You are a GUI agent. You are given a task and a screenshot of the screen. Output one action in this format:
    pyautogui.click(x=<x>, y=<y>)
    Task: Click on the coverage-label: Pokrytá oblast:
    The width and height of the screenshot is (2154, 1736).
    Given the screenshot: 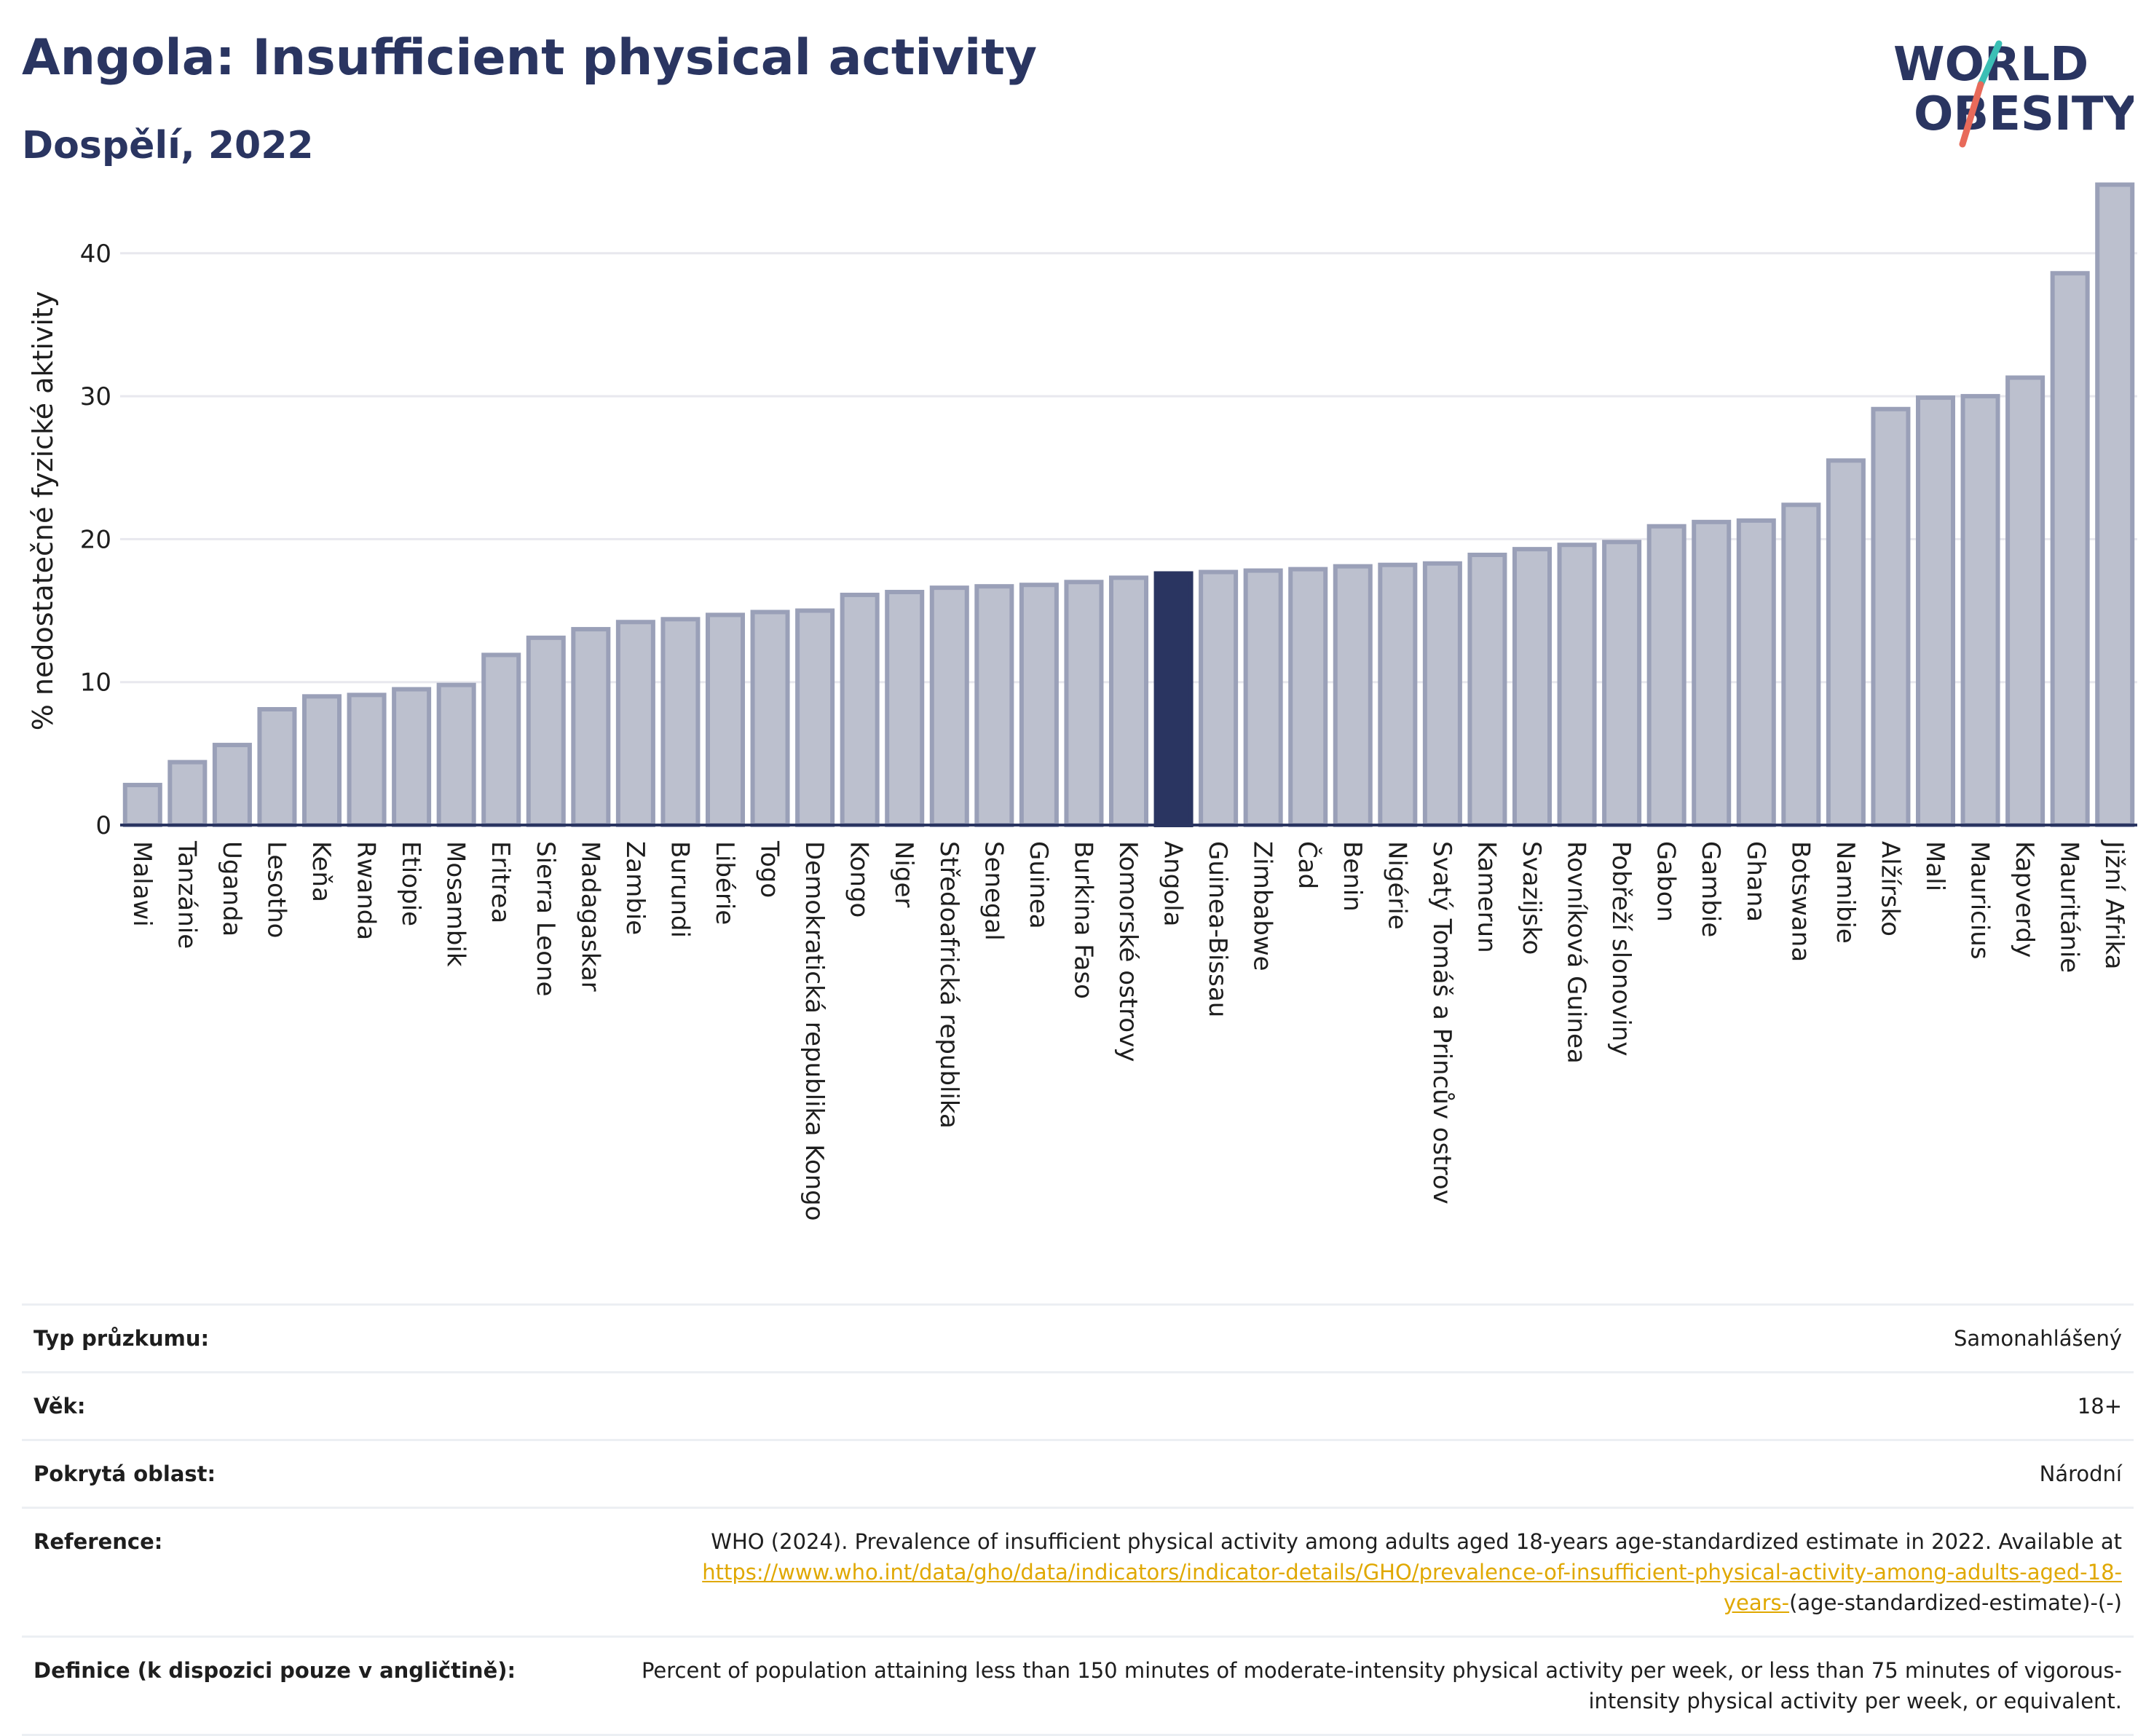 What is the action you would take?
    pyautogui.click(x=325, y=1473)
    